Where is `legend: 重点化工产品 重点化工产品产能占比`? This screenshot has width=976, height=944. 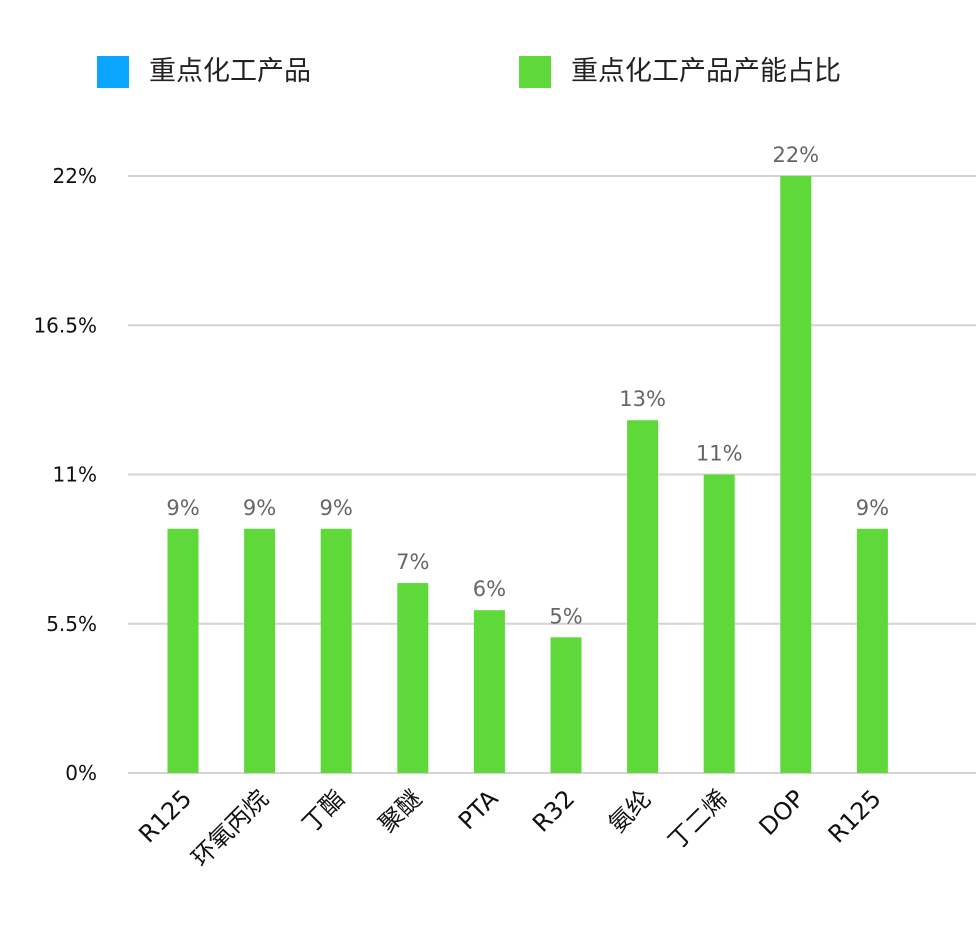 legend: 重点化工产品 重点化工产品产能占比 is located at coordinates (527, 76).